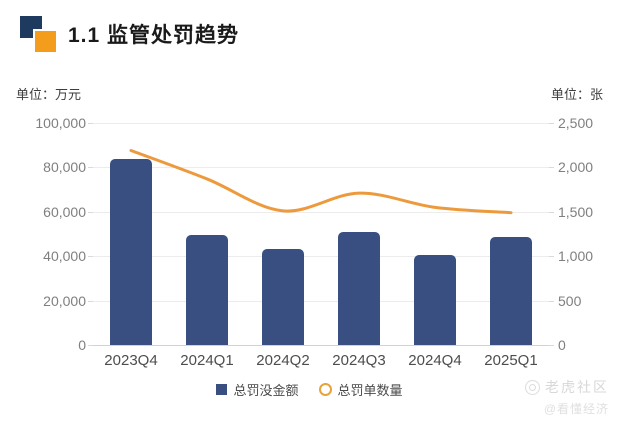  What do you see at coordinates (511, 360) in the screenshot?
I see `x-axis-label: 2025Q1` at bounding box center [511, 360].